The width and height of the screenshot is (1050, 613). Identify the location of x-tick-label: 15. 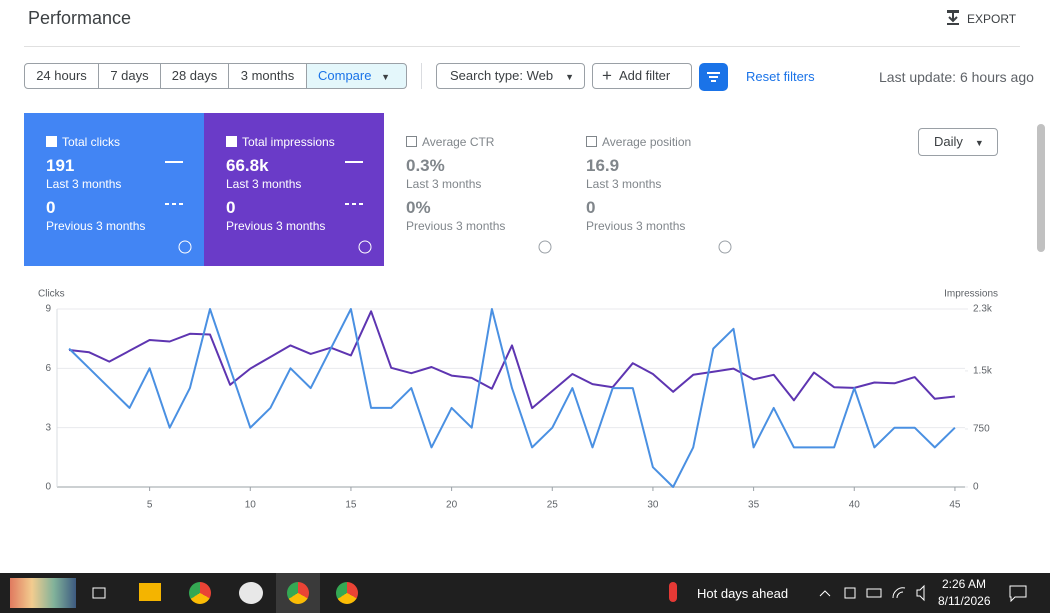
(351, 505).